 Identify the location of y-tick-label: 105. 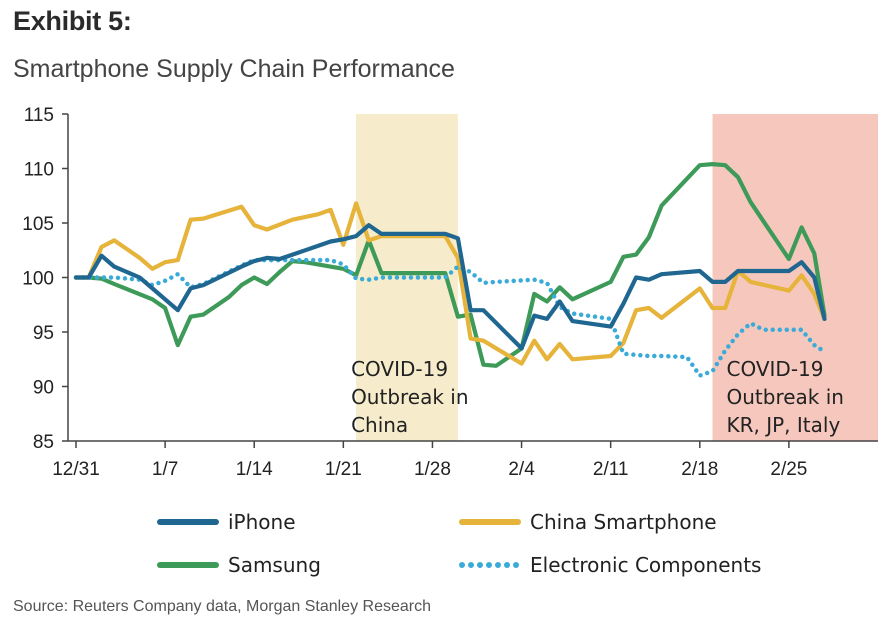
(38, 224).